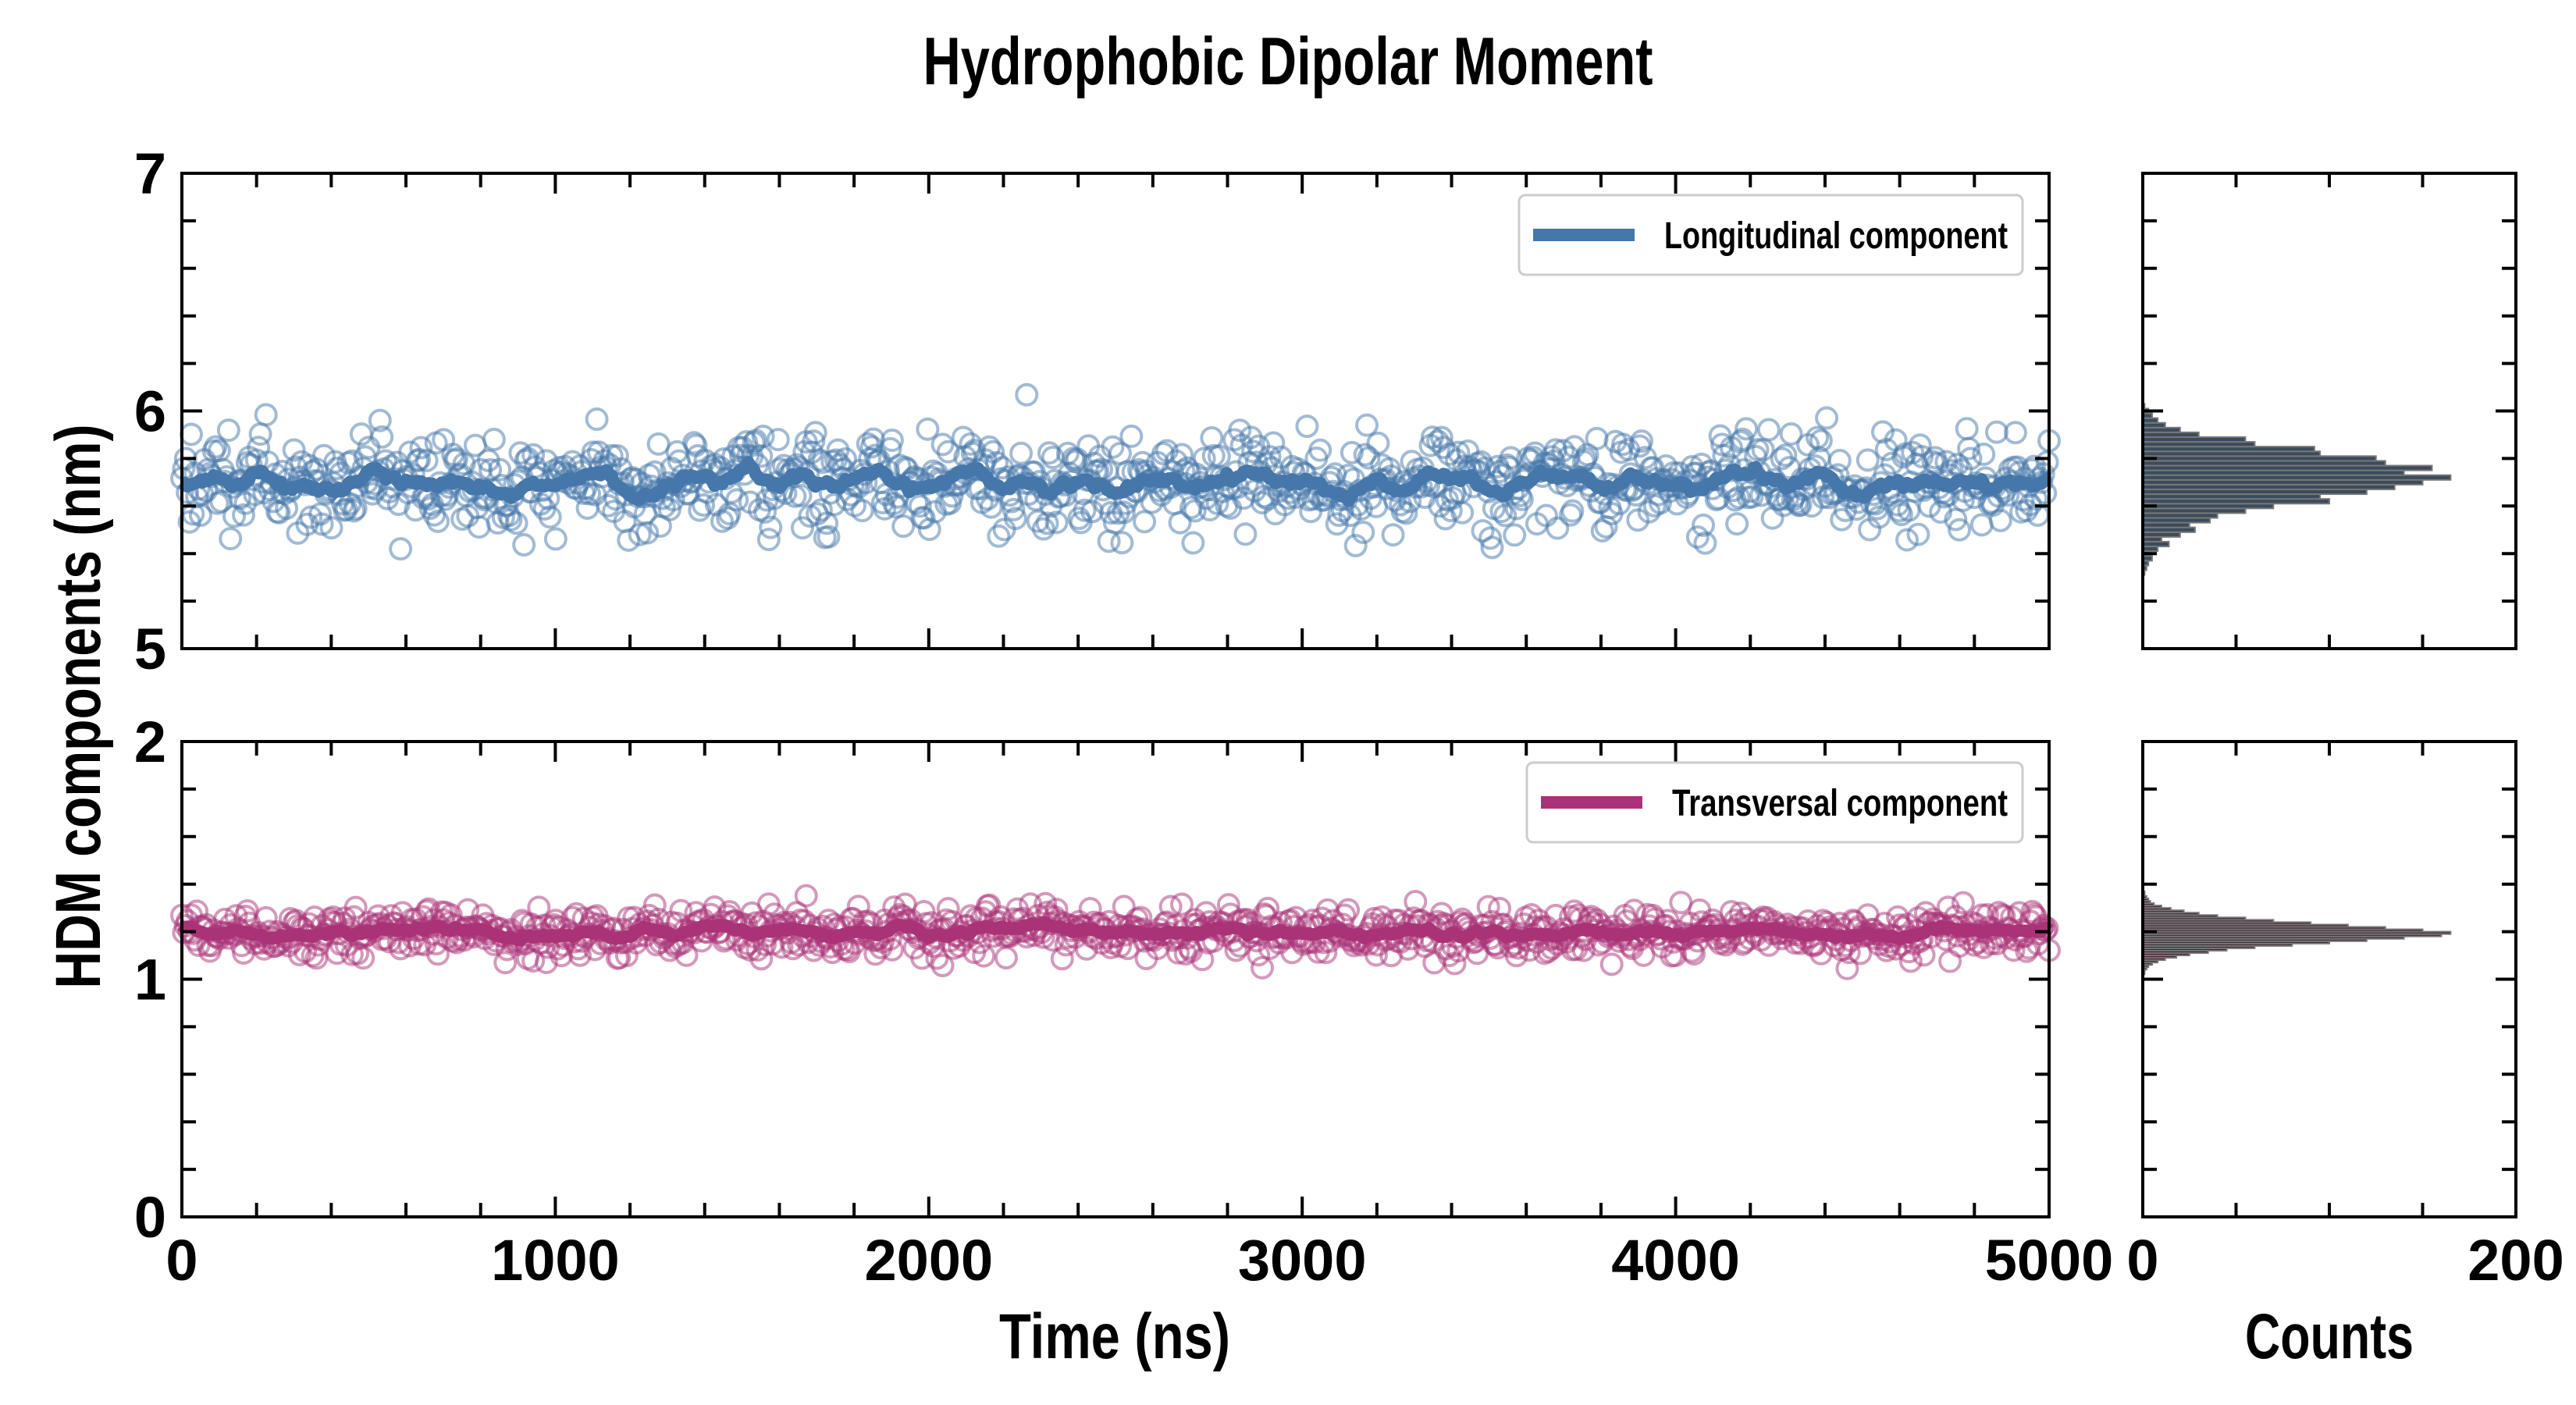 This screenshot has width=2576, height=1405. I want to click on hist-x-tick-label: 0, so click(2142, 1260).